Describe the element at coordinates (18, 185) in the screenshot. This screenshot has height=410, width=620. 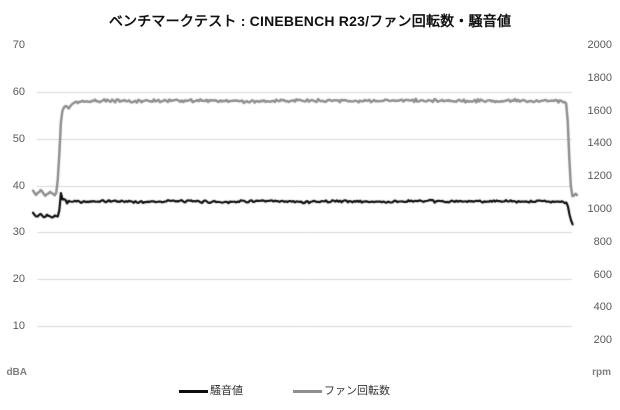
I see `left-axis-tick-40: 40` at that location.